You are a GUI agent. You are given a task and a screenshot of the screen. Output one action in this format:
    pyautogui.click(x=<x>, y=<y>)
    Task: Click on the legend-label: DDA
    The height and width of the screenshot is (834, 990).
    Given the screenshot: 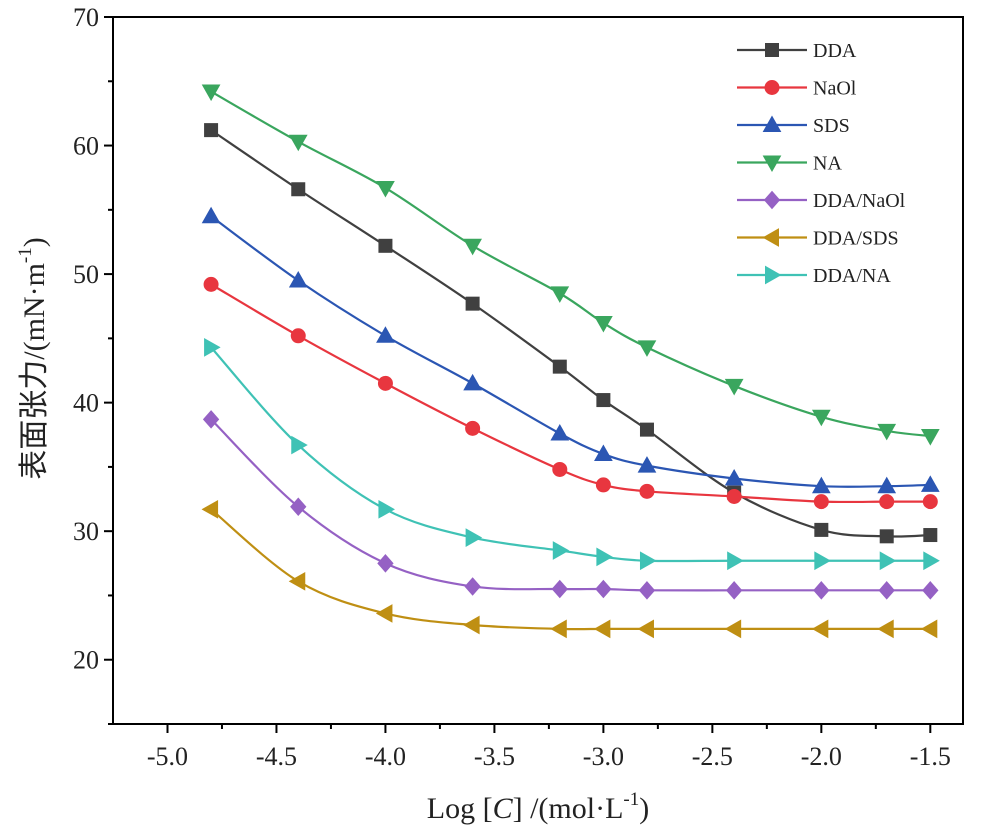 What is the action you would take?
    pyautogui.click(x=835, y=51)
    